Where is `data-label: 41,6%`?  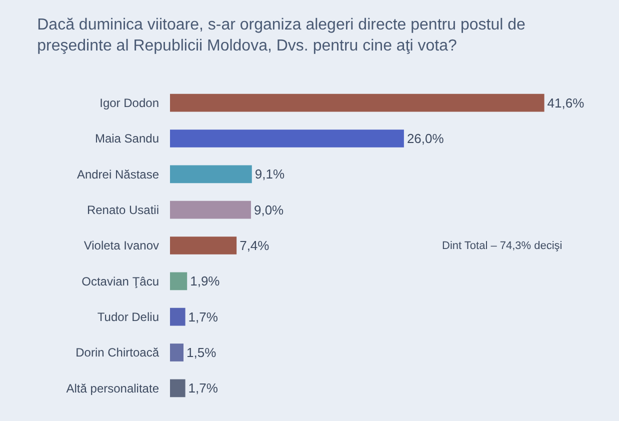
data-label: 41,6% is located at coordinates (566, 102).